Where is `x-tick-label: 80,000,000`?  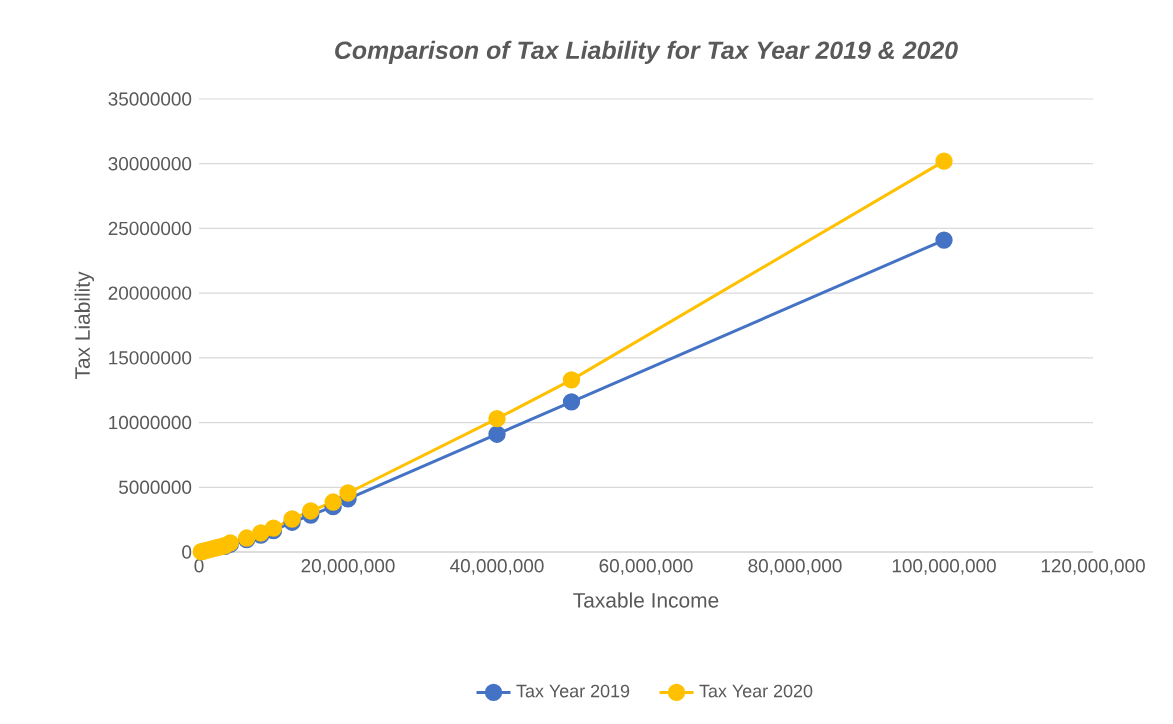 x-tick-label: 80,000,000 is located at coordinates (795, 567).